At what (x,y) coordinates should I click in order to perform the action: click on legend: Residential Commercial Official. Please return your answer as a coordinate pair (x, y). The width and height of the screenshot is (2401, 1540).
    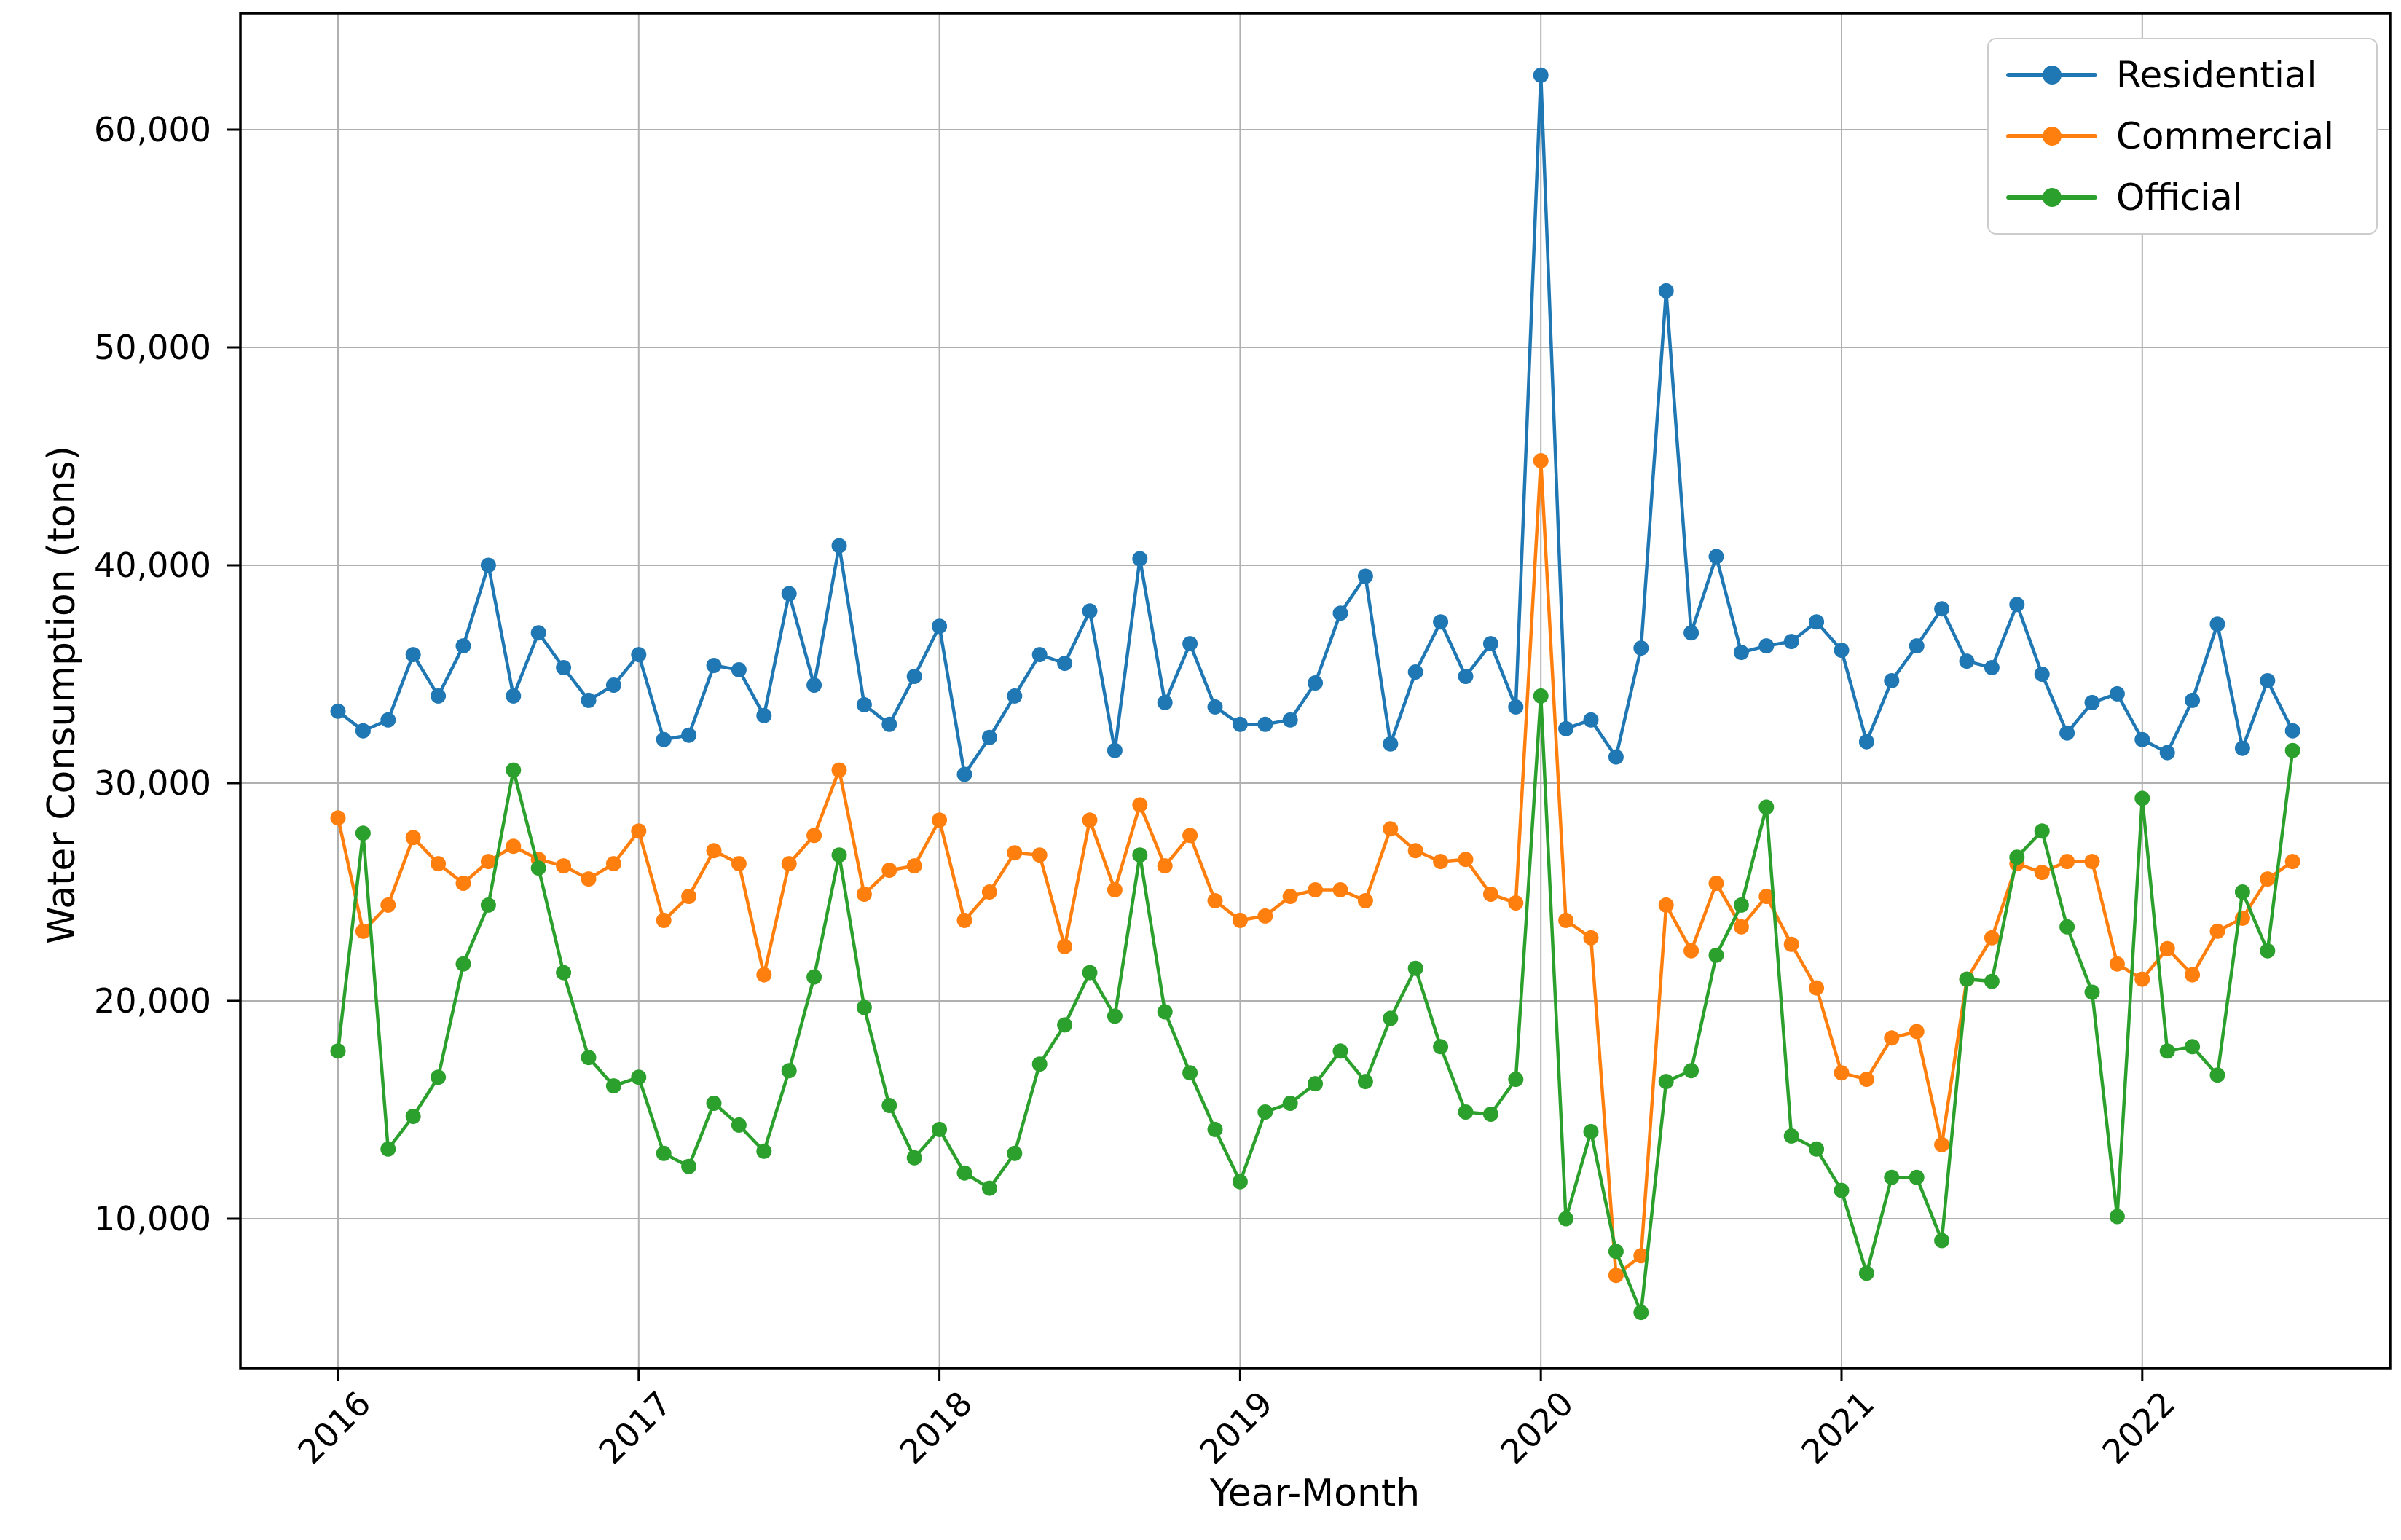
    Looking at the image, I should click on (2182, 136).